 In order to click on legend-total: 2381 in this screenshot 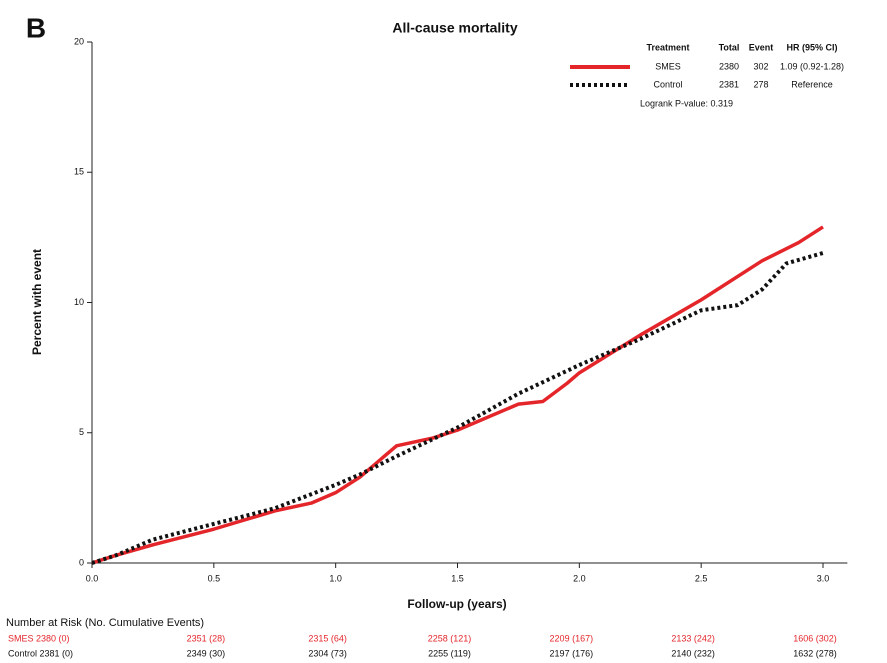, I will do `click(729, 84)`.